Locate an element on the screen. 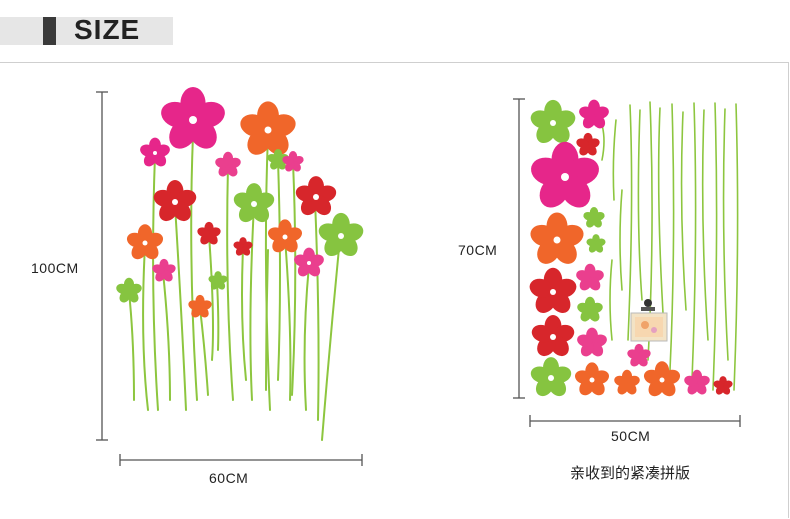 This screenshot has height=519, width=790. left-width-dimension-line is located at coordinates (241, 460).